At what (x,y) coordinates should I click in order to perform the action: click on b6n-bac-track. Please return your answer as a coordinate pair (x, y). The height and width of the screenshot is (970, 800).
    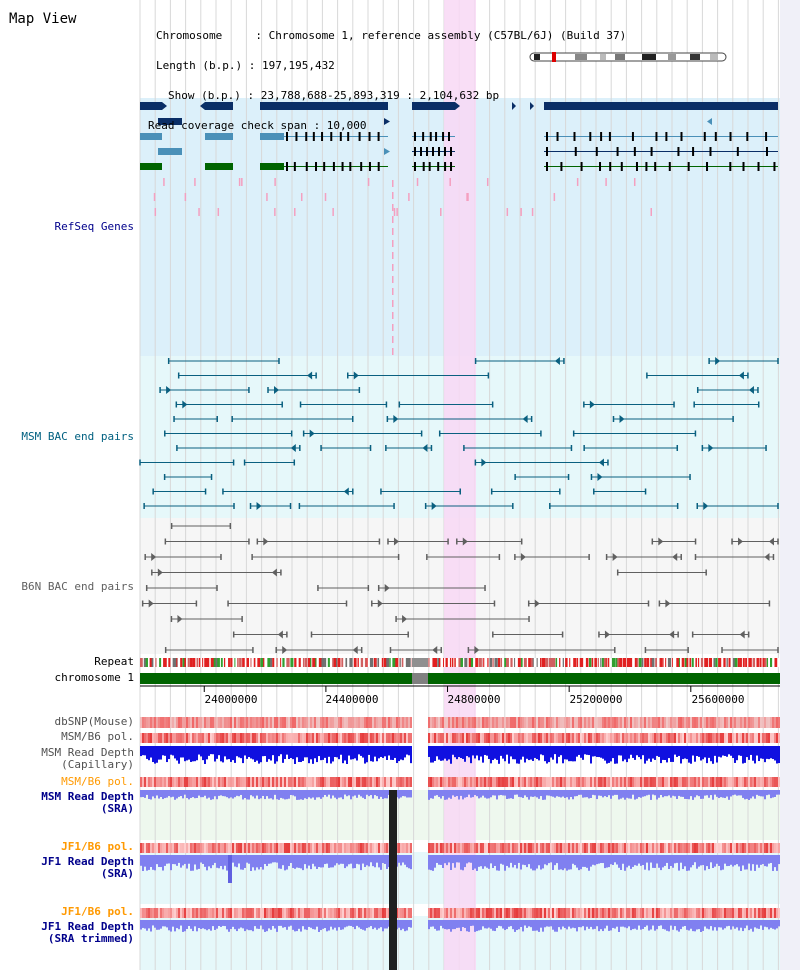
    Looking at the image, I should click on (460, 588).